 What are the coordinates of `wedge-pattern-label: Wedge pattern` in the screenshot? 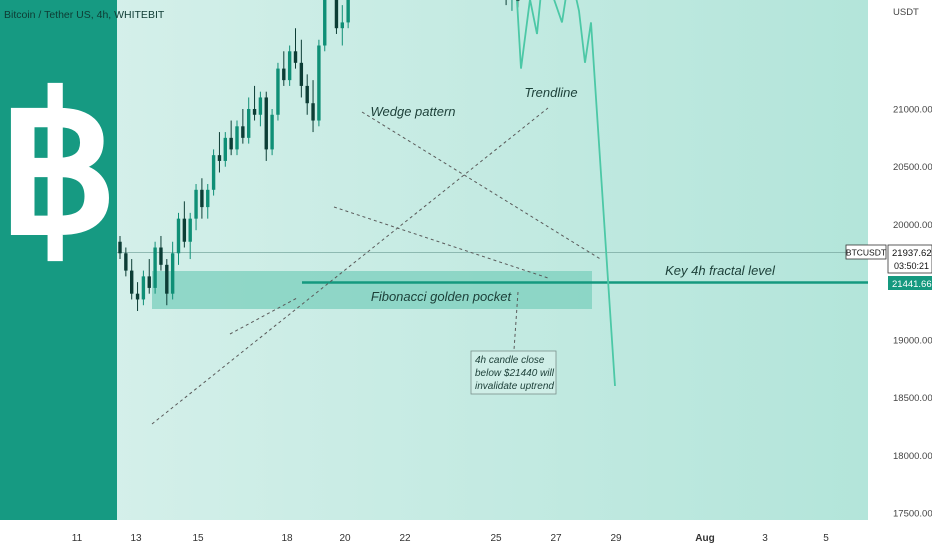 It's located at (412, 111).